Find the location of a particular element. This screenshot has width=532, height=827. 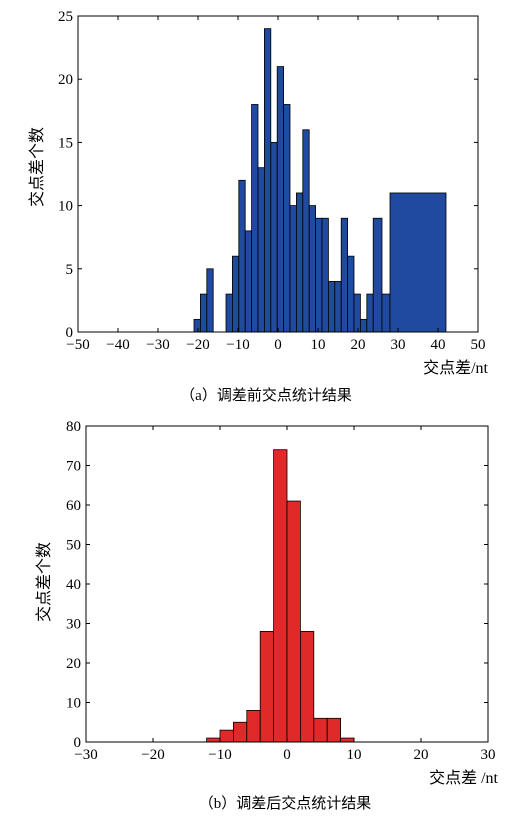

chart-a-y-tick-label-5: 25 is located at coordinates (65, 17).